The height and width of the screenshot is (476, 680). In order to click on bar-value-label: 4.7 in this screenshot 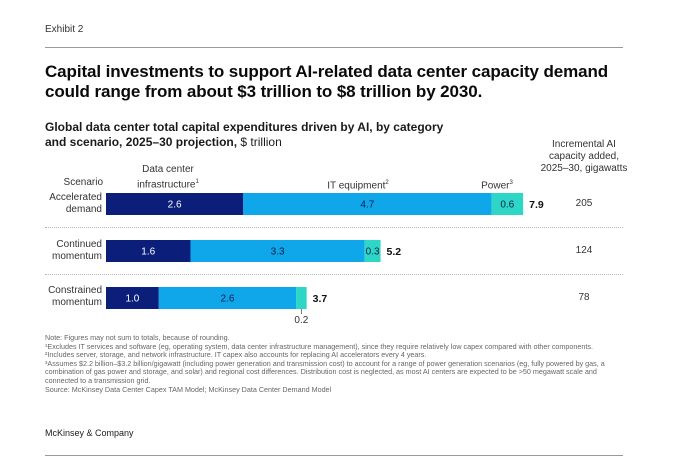, I will do `click(367, 205)`.